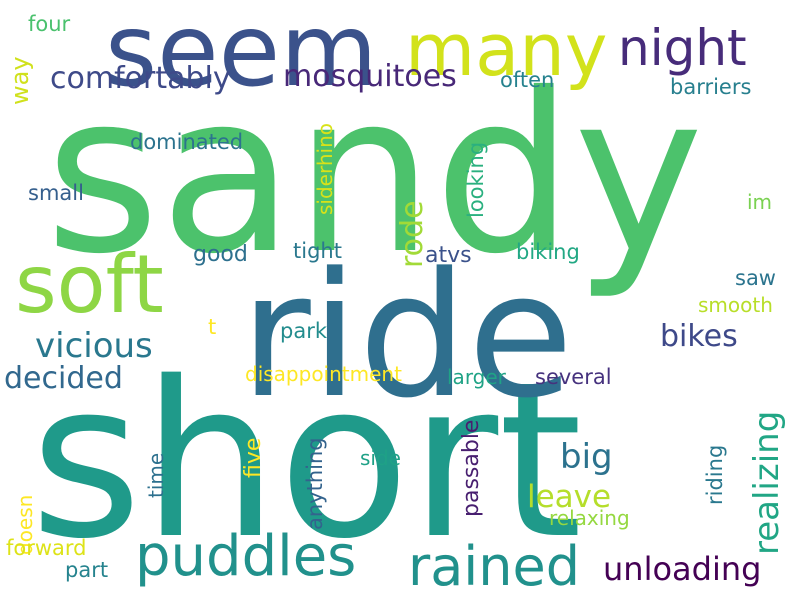 The height and width of the screenshot is (600, 800). I want to click on word-larger: larger, so click(477, 377).